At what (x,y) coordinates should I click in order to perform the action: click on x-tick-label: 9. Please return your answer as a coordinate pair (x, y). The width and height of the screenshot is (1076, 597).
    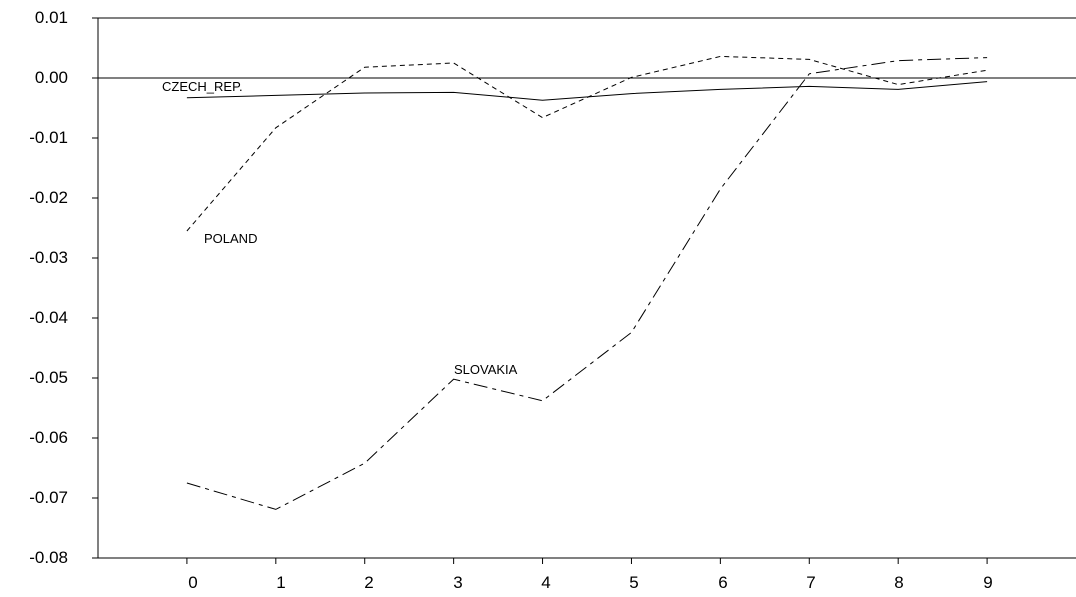
    Looking at the image, I should click on (987, 582).